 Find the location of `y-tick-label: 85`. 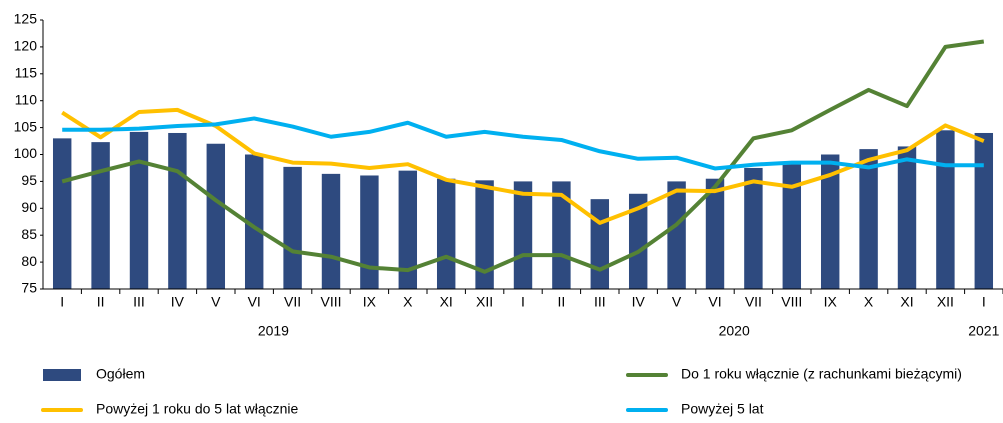

y-tick-label: 85 is located at coordinates (29, 234).